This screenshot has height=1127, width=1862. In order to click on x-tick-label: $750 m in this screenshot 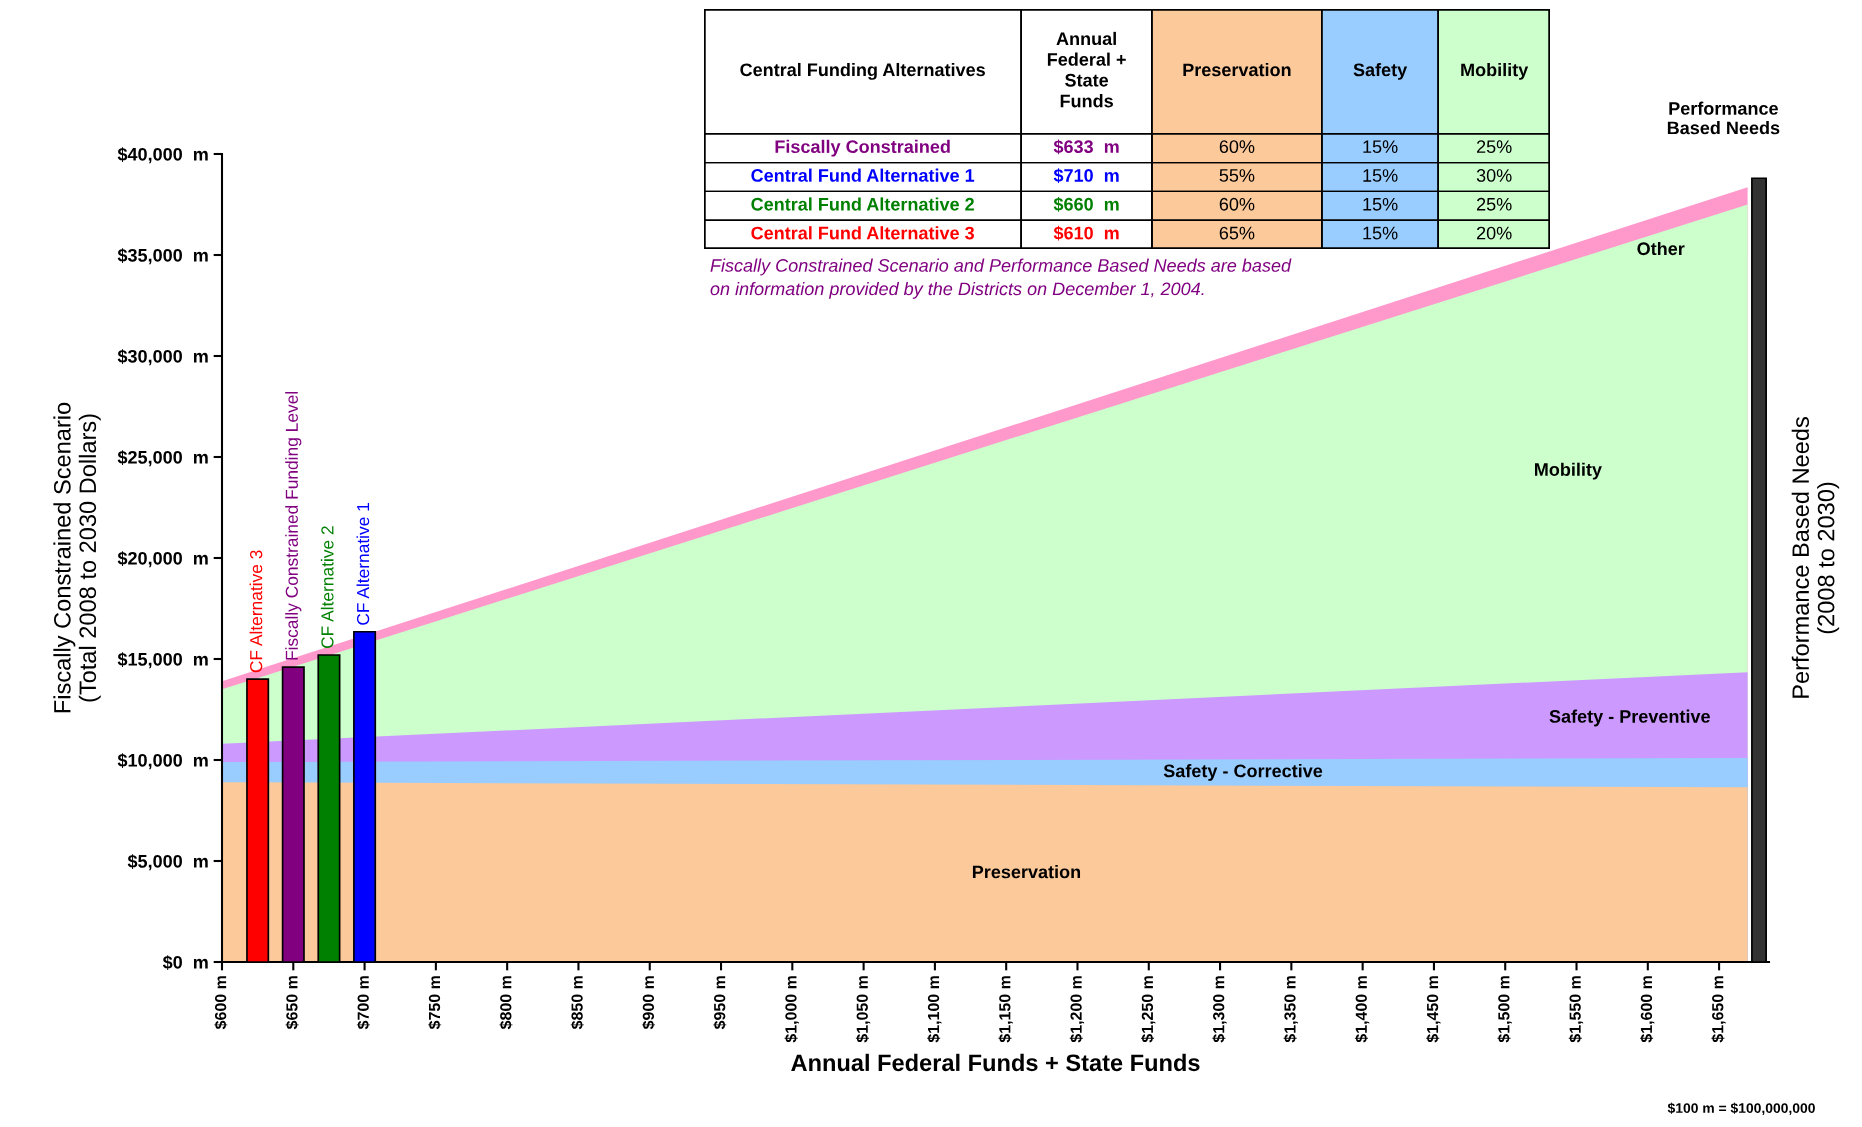, I will do `click(435, 1003)`.